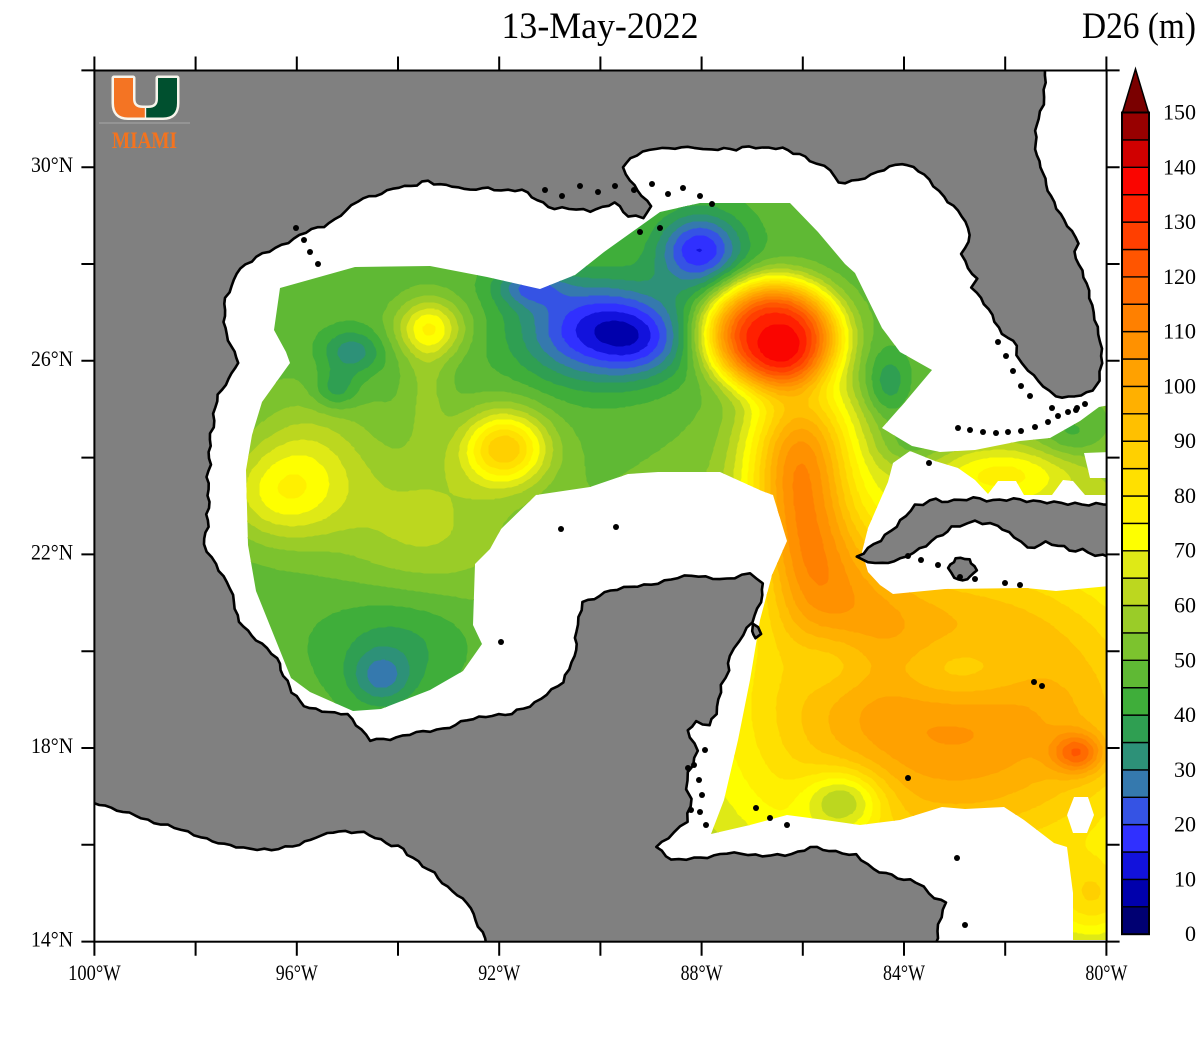 The width and height of the screenshot is (1200, 1041). What do you see at coordinates (1139, 26) in the screenshot?
I see `svg-text: D26 (m)` at bounding box center [1139, 26].